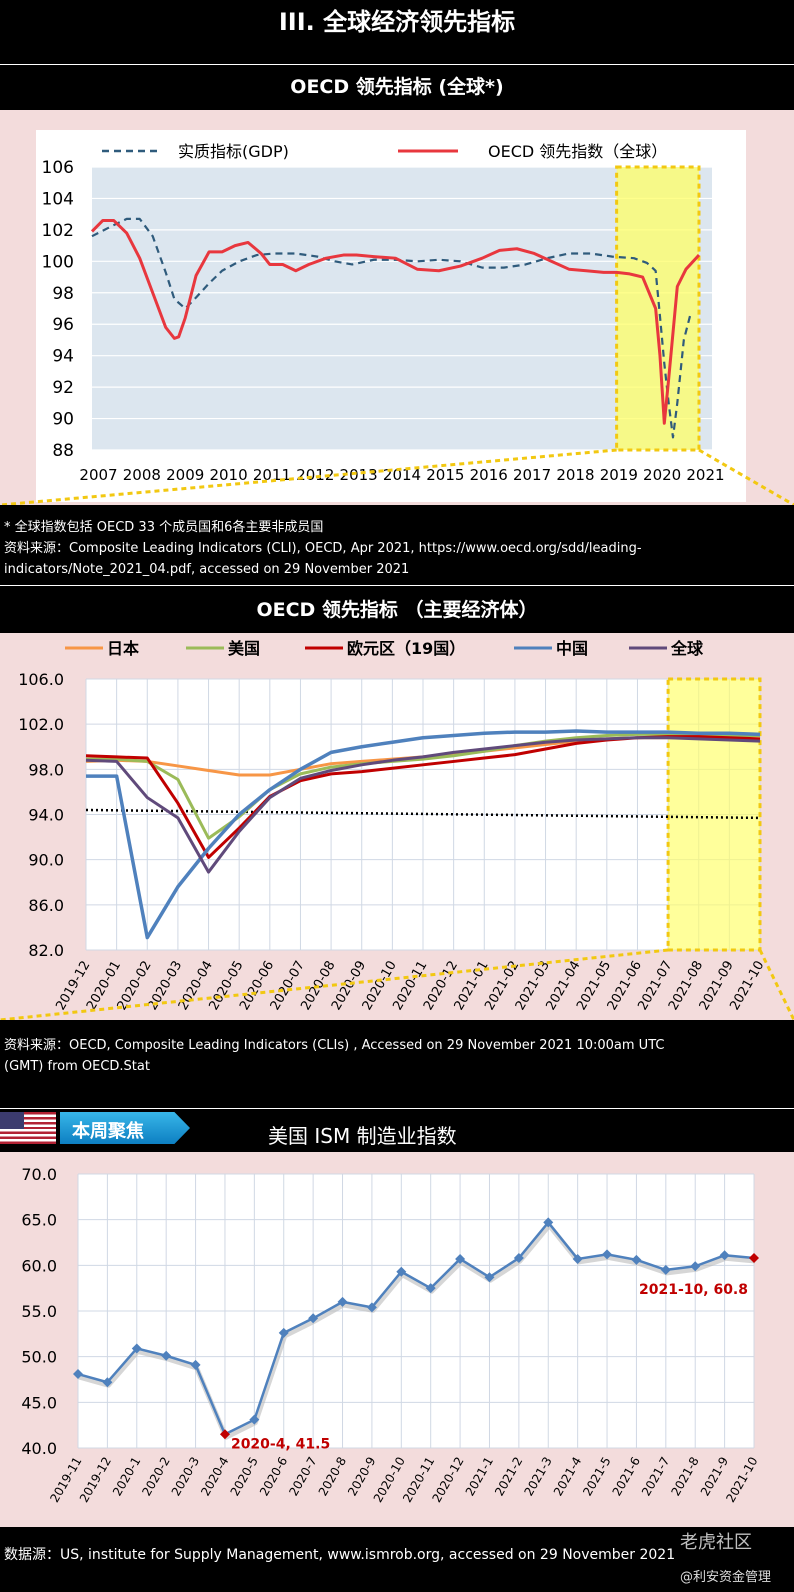 This screenshot has width=794, height=1592. What do you see at coordinates (58, 262) in the screenshot?
I see `chart1-y-tick: 100` at bounding box center [58, 262].